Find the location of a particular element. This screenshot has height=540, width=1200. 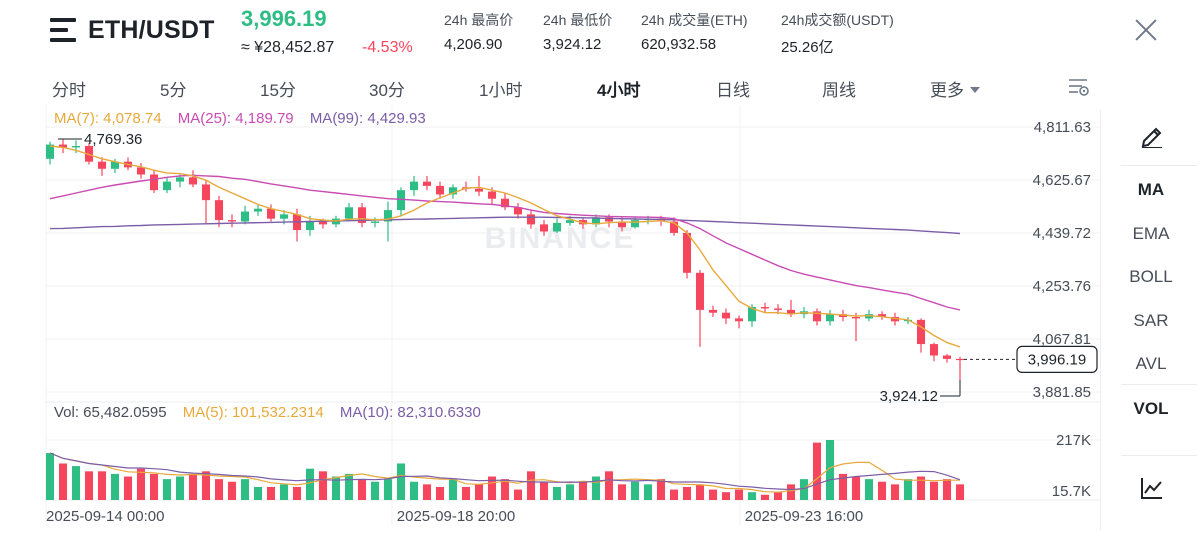

chart-settings-icon is located at coordinates (1079, 87).